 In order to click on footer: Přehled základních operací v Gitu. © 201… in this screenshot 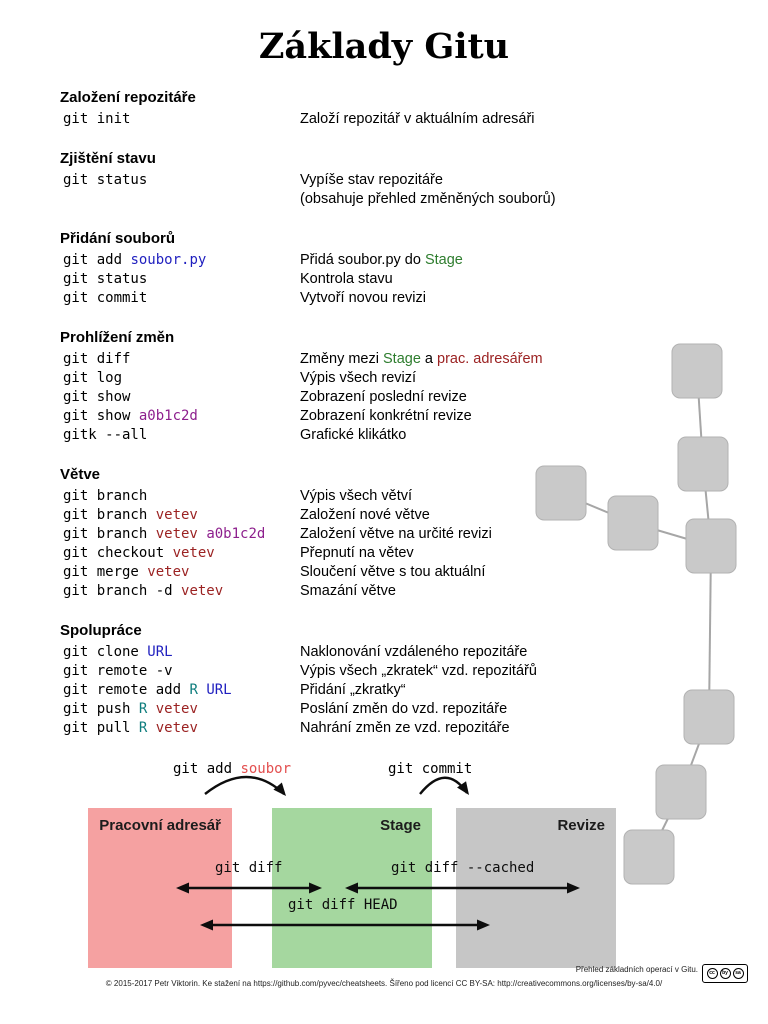, I will do `click(384, 982)`.